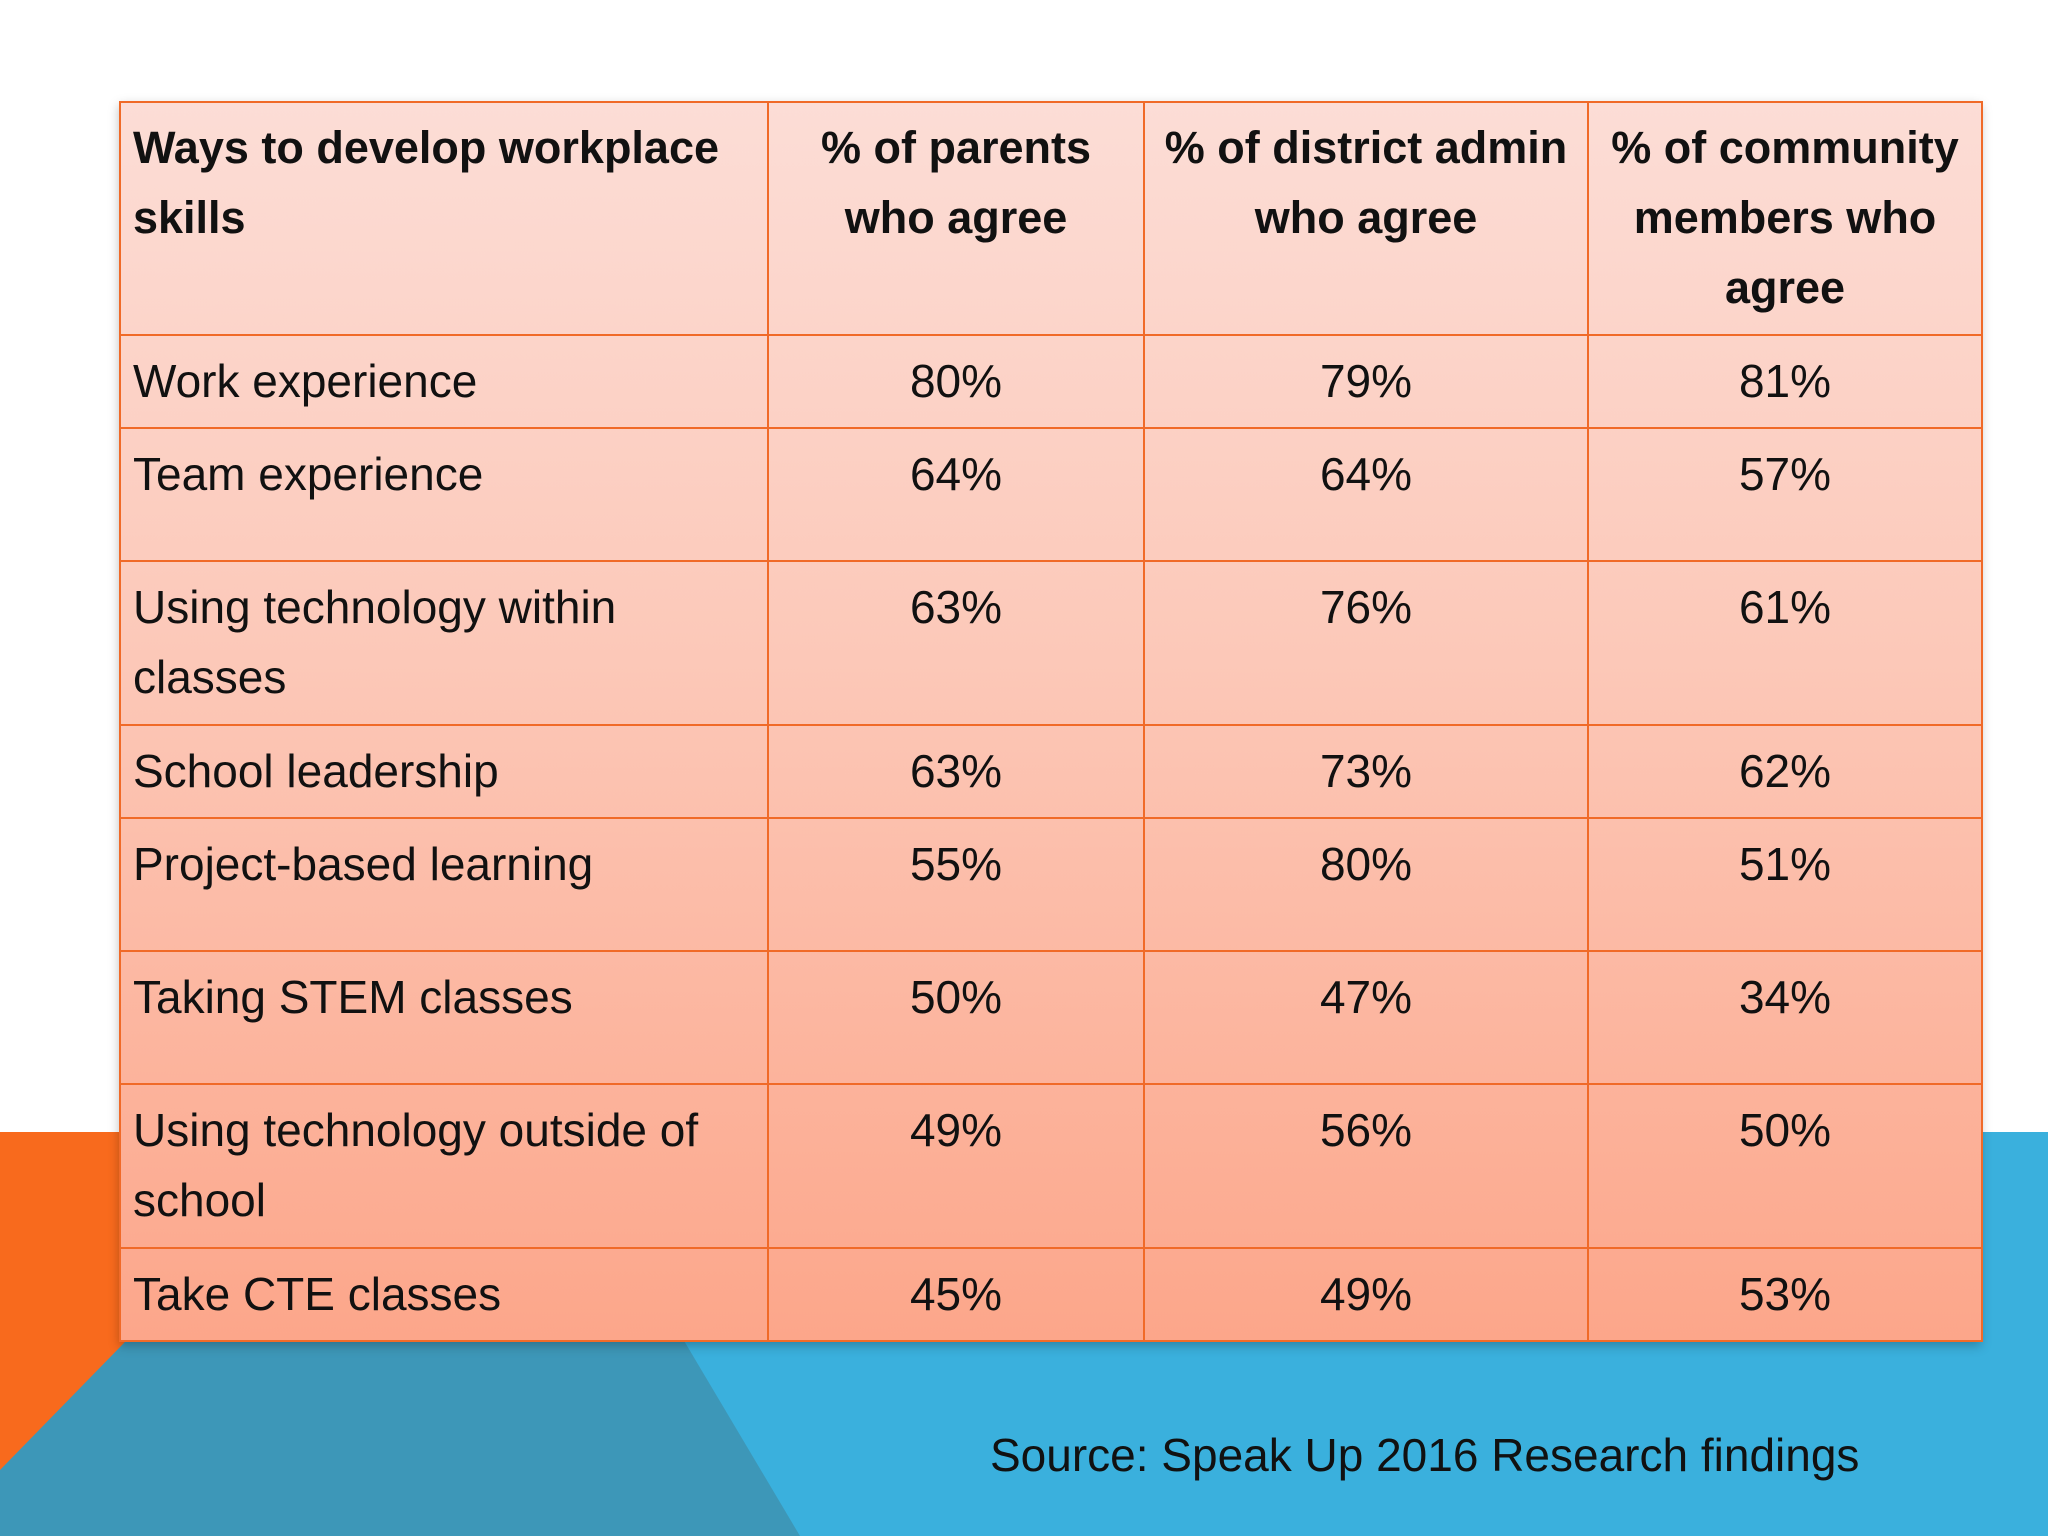 This screenshot has height=1536, width=2048. What do you see at coordinates (1785, 218) in the screenshot?
I see `header-community: % of community members who agree` at bounding box center [1785, 218].